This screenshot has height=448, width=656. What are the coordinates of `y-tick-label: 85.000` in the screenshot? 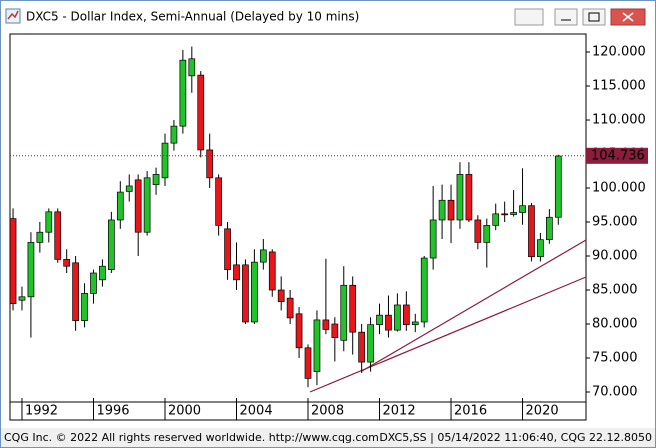 It's located at (615, 290).